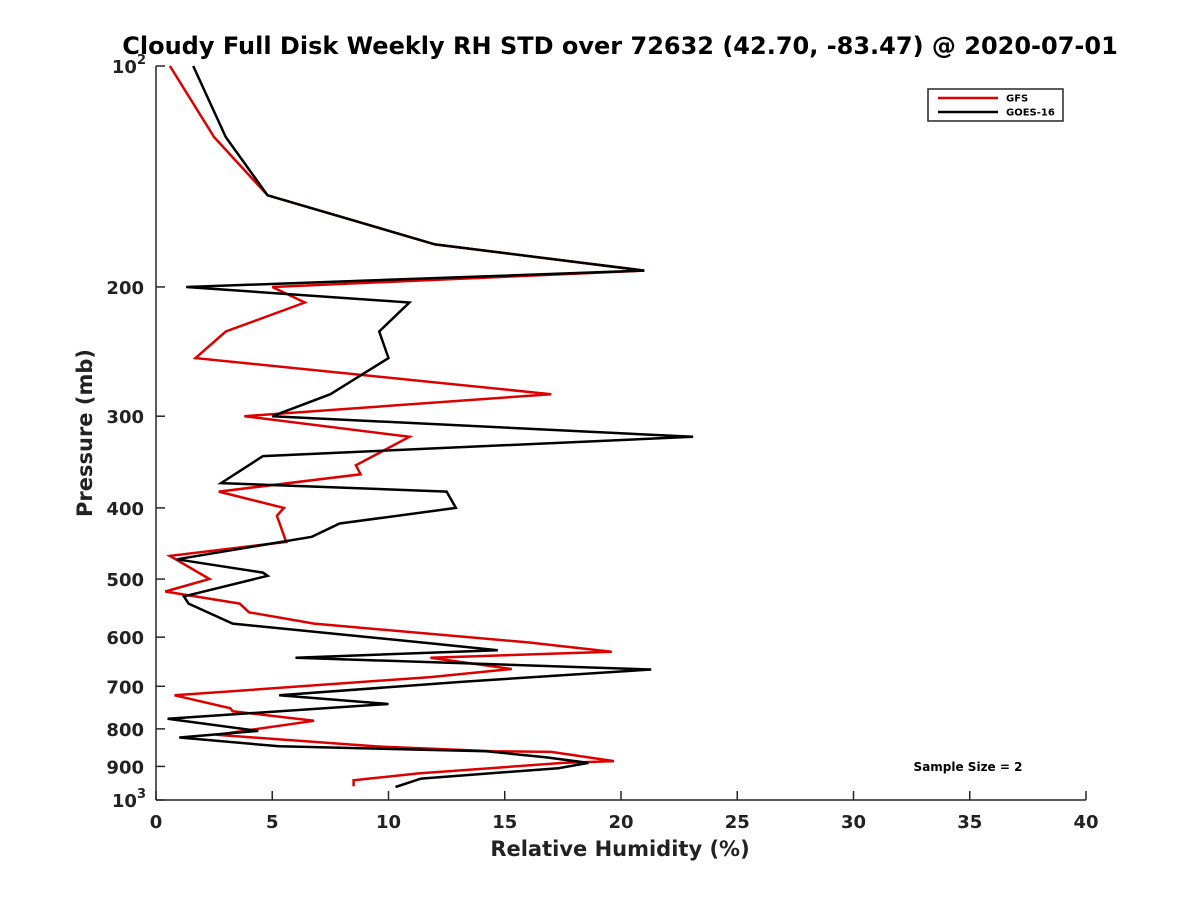 This screenshot has height=900, width=1200. What do you see at coordinates (125, 638) in the screenshot?
I see `y-tick-label: 600` at bounding box center [125, 638].